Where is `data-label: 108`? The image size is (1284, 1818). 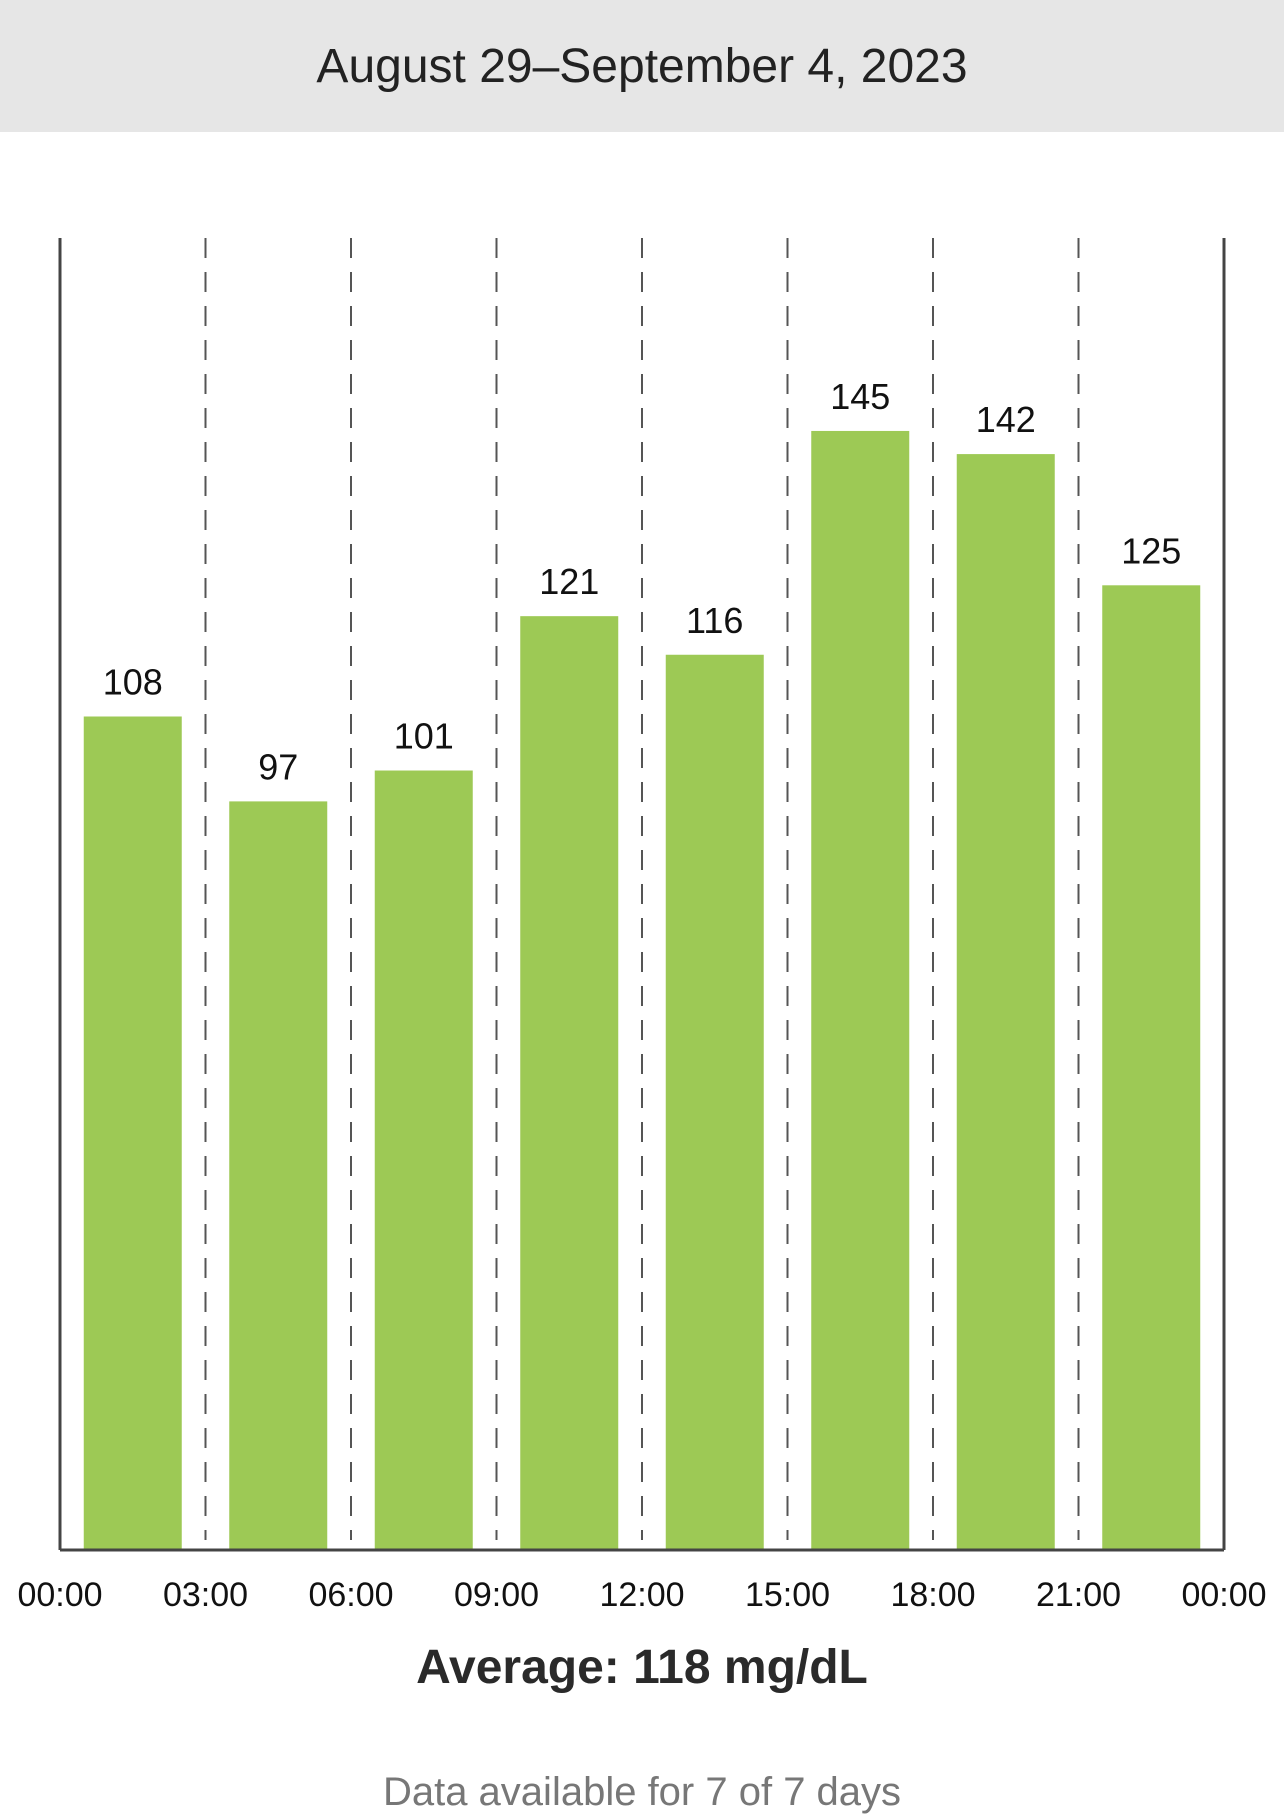 data-label: 108 is located at coordinates (133, 681).